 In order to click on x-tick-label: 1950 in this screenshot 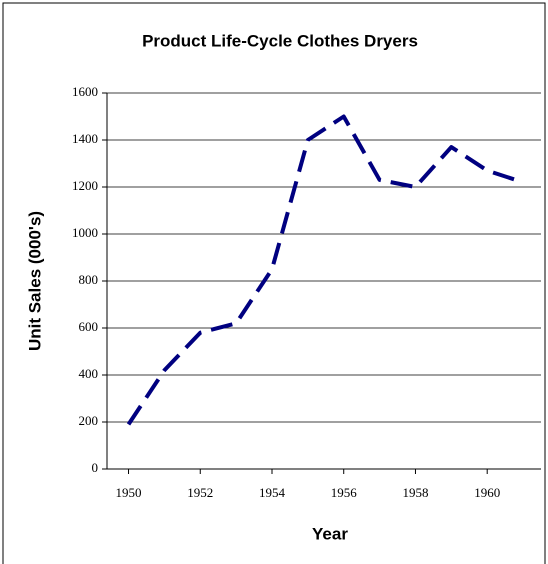, I will do `click(129, 492)`.